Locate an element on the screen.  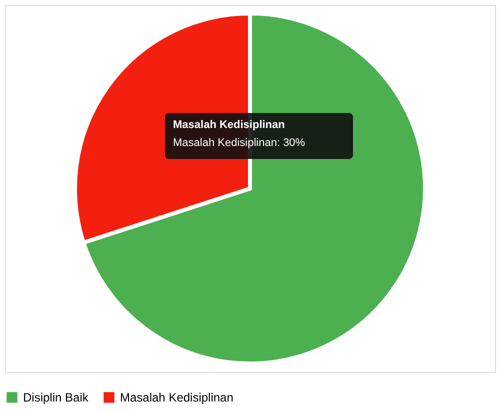
legend-label: Disiplin Baik is located at coordinates (56, 397).